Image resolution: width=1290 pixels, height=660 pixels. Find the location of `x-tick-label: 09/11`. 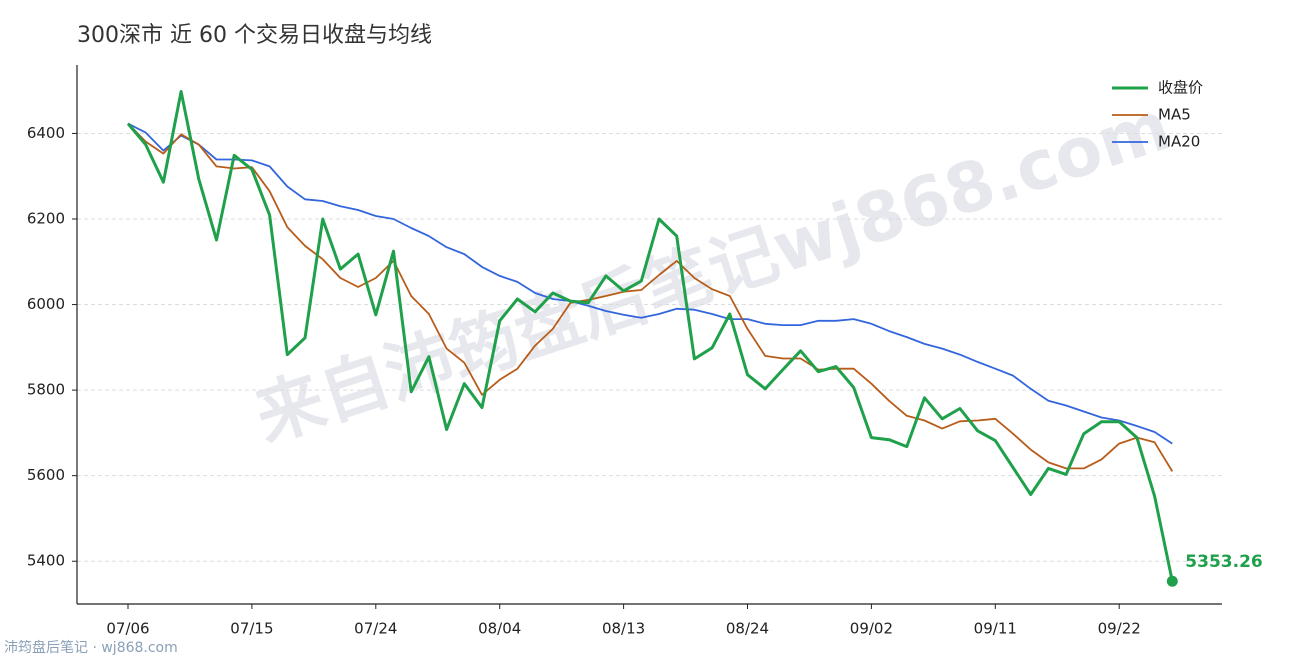

x-tick-label: 09/11 is located at coordinates (995, 629).